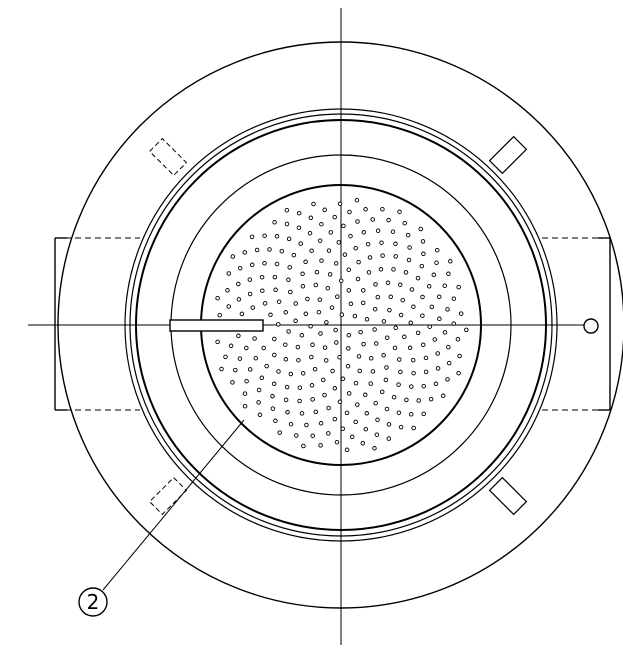 The width and height of the screenshot is (623, 648). What do you see at coordinates (216, 325) in the screenshot?
I see `probe-rod` at bounding box center [216, 325].